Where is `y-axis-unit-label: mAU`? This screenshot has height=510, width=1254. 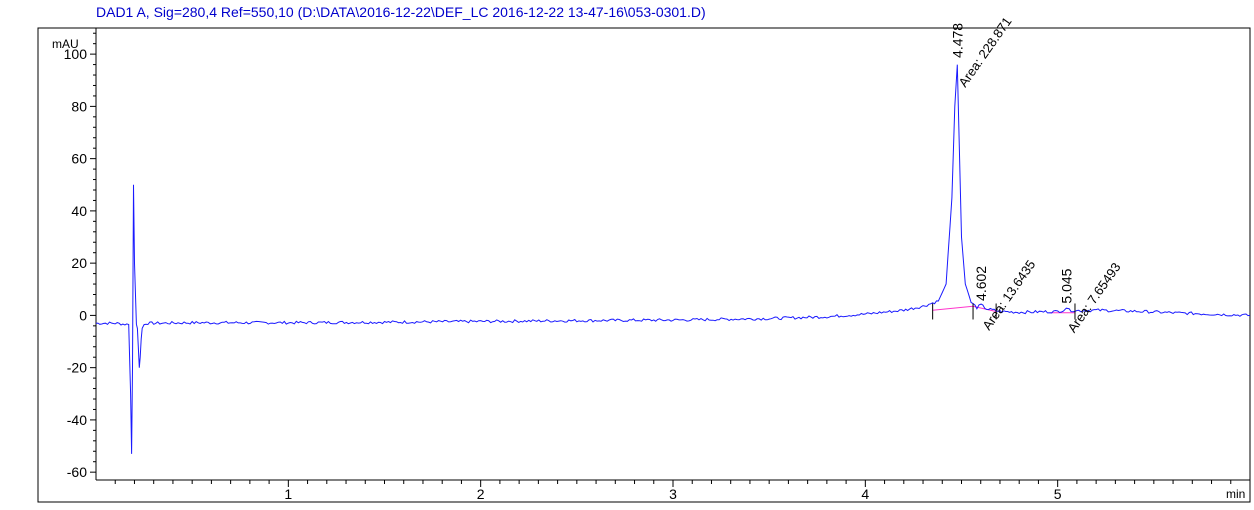 y-axis-unit-label: mAU is located at coordinates (65, 44).